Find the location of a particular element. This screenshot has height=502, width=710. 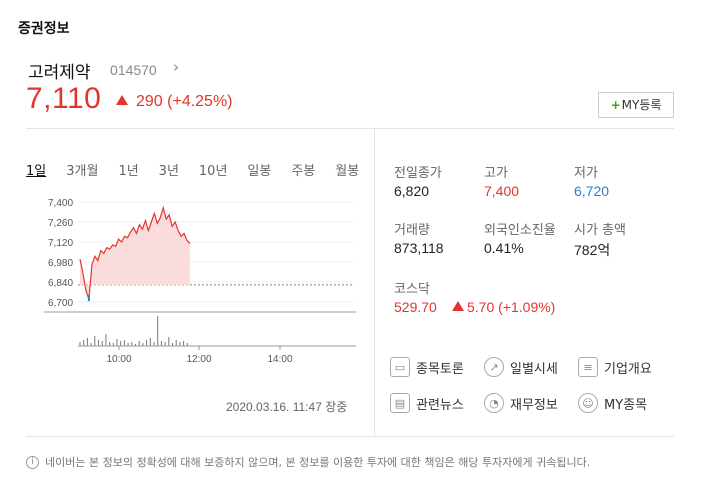

index-label: 코스닥 is located at coordinates (412, 289).